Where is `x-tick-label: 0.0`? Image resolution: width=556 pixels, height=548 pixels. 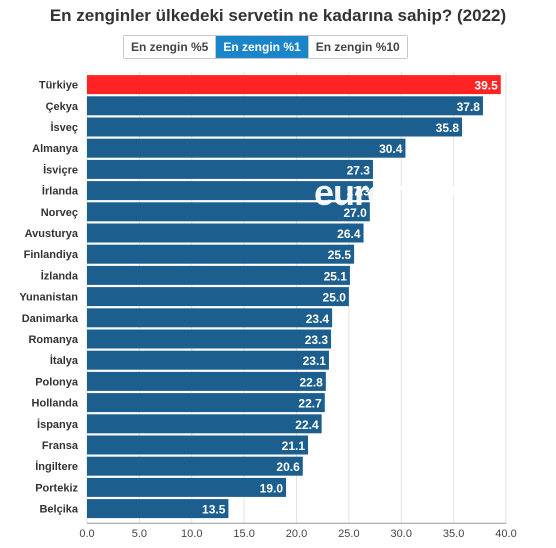
x-tick-label: 0.0 is located at coordinates (86, 534).